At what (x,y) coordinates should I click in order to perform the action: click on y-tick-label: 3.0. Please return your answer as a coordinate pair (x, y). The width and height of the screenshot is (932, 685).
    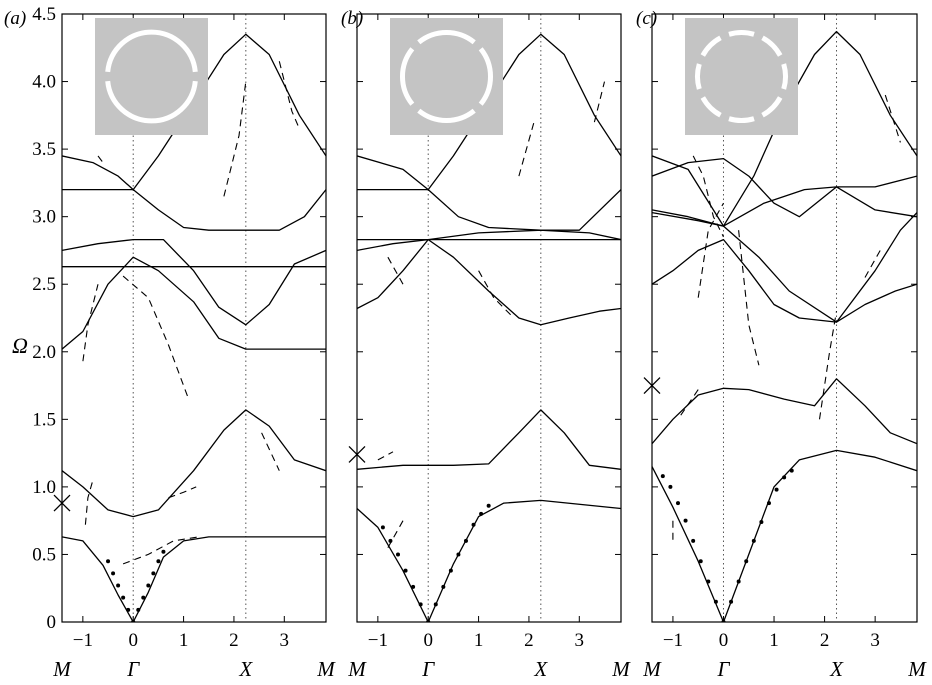
    Looking at the image, I should click on (44, 217).